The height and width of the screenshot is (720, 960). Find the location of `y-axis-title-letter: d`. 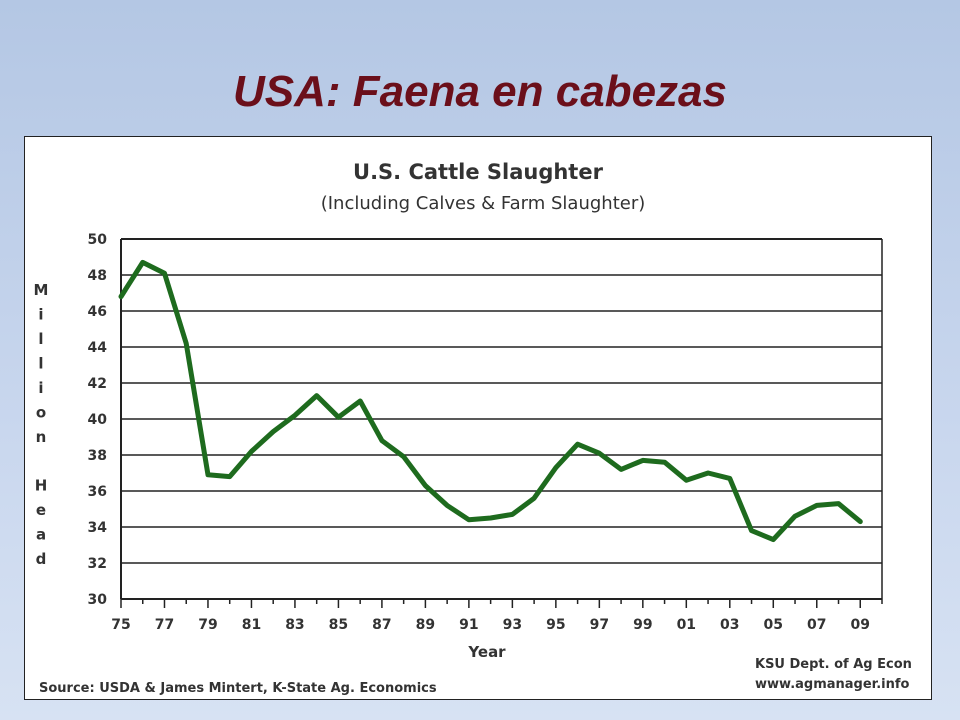

y-axis-title-letter: d is located at coordinates (41, 559).